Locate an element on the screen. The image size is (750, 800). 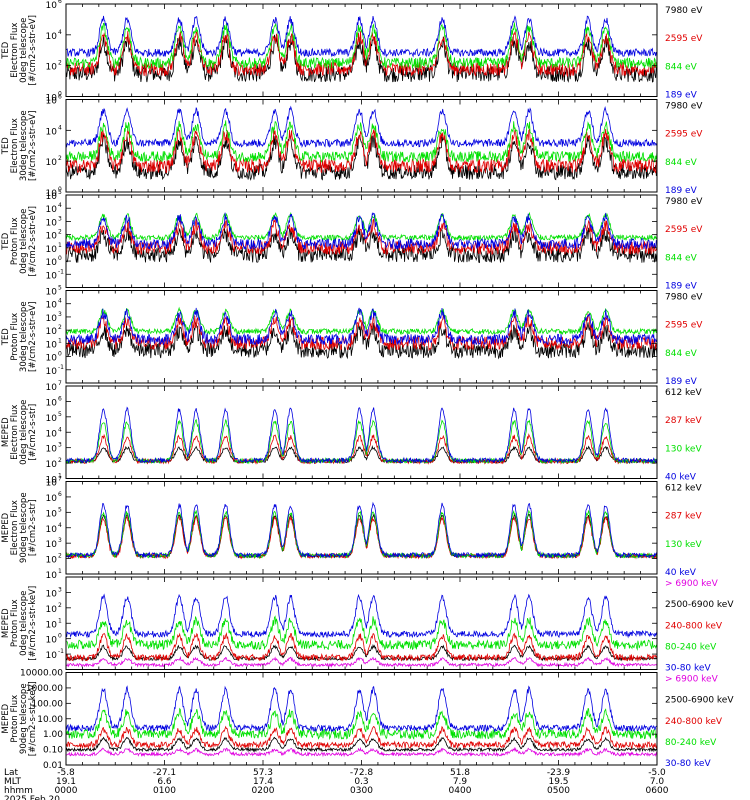
time-axis-tick-label: 7.9 is located at coordinates (460, 782).